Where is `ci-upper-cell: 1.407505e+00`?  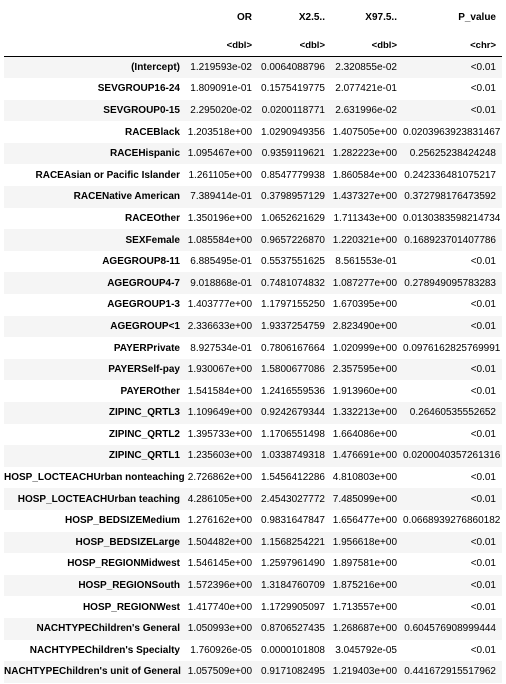 ci-upper-cell: 1.407505e+00 is located at coordinates (364, 132).